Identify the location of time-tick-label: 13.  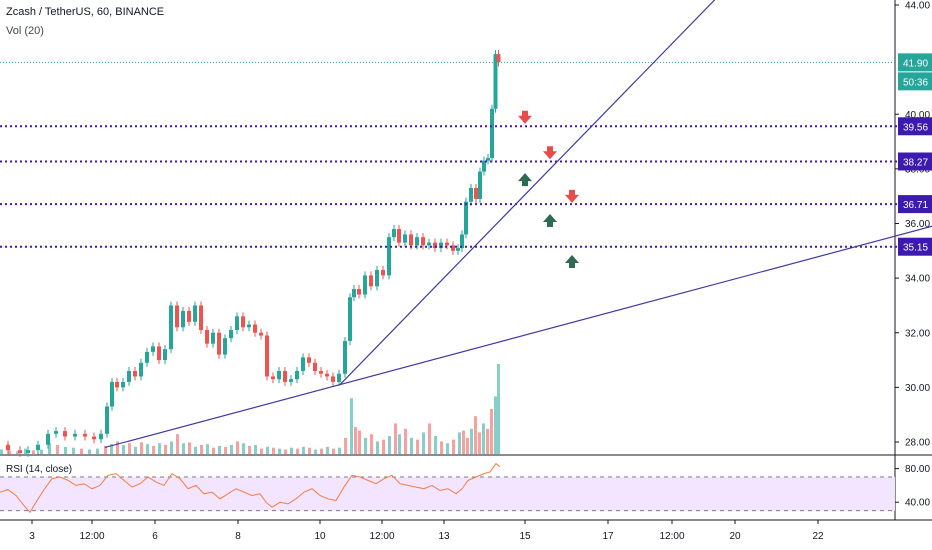
(444, 536).